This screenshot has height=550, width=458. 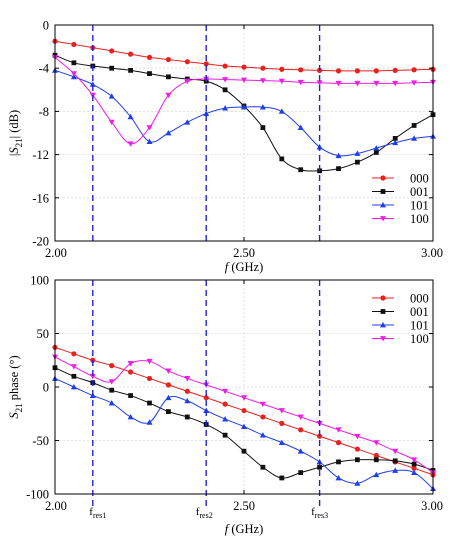 What do you see at coordinates (244, 529) in the screenshot?
I see `x-axis-label: f (GHz)` at bounding box center [244, 529].